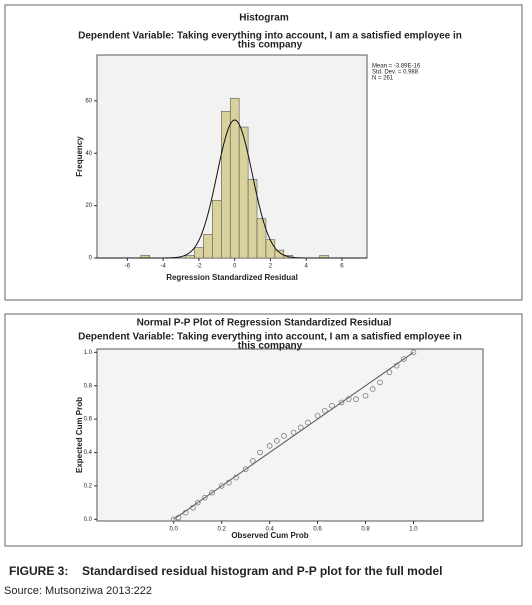 This screenshot has height=605, width=532. What do you see at coordinates (271, 267) in the screenshot?
I see `x-tick-label: 2` at bounding box center [271, 267].